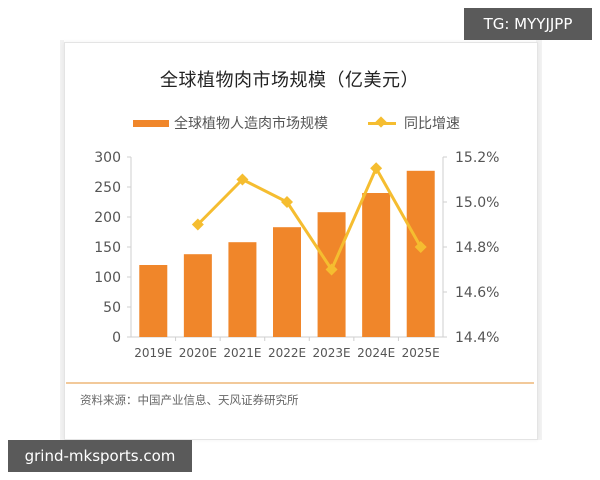 The height and width of the screenshot is (480, 600). Describe the element at coordinates (153, 353) in the screenshot. I see `x-axis-tick: 2019E` at that location.